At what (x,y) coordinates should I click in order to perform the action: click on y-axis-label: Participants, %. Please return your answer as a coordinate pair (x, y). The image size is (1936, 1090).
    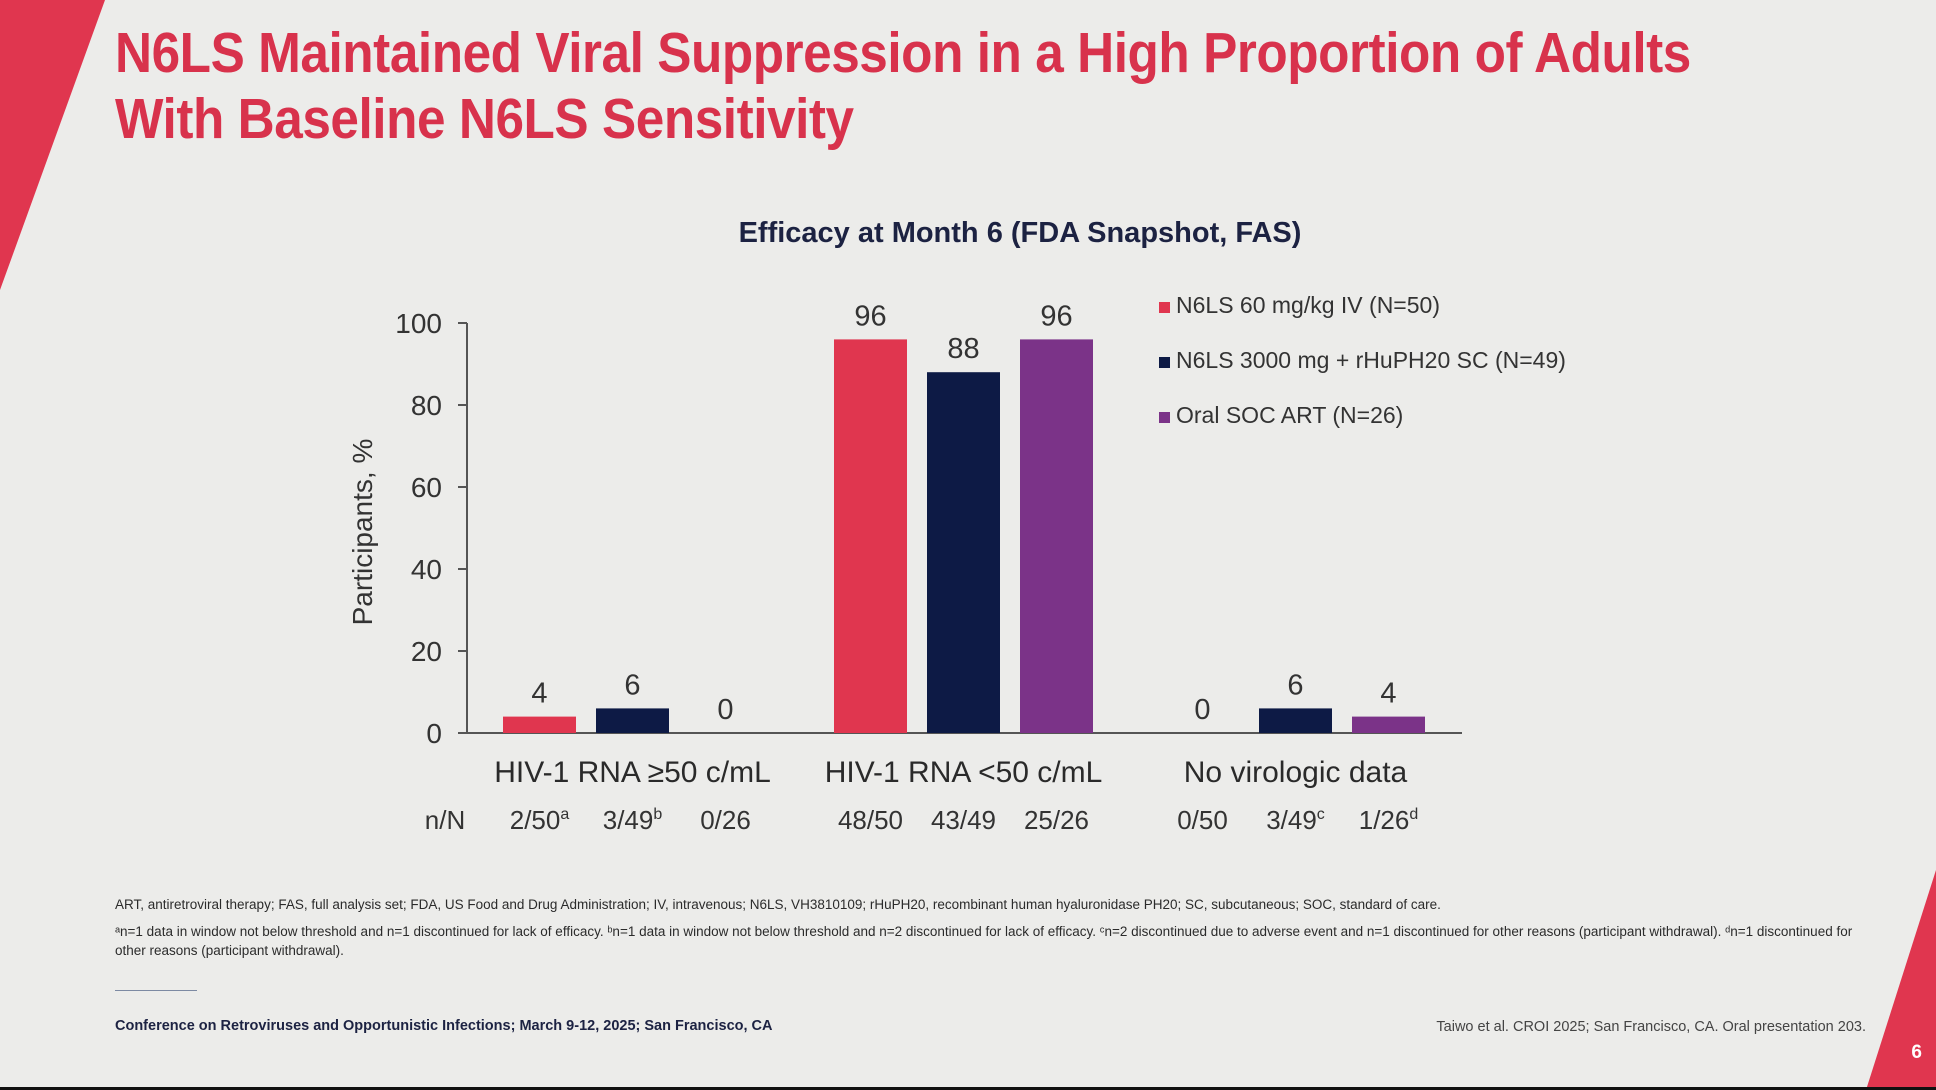
    Looking at the image, I should click on (362, 532).